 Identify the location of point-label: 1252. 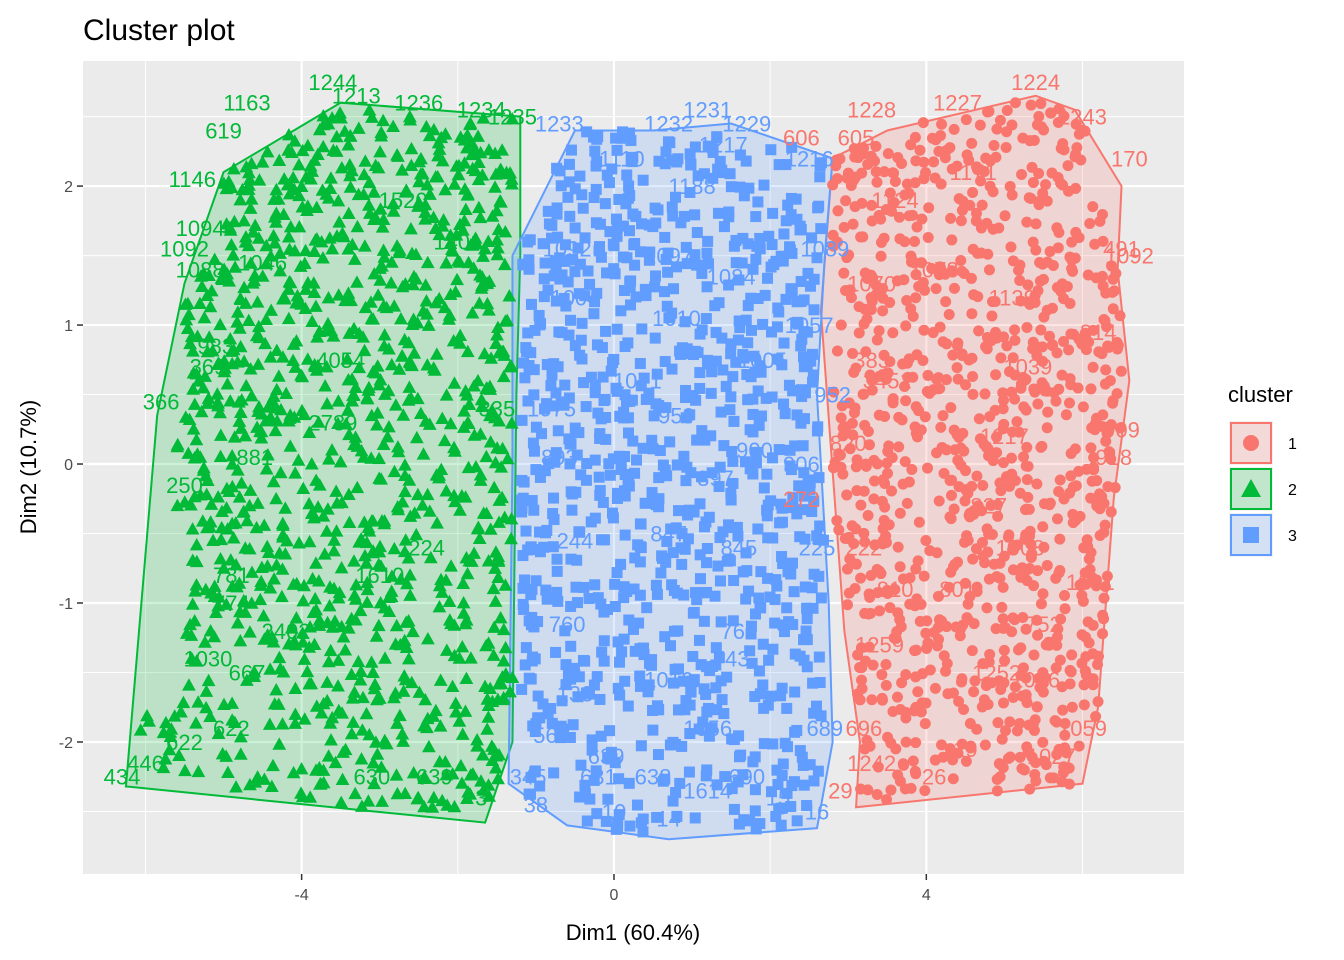
(996, 672).